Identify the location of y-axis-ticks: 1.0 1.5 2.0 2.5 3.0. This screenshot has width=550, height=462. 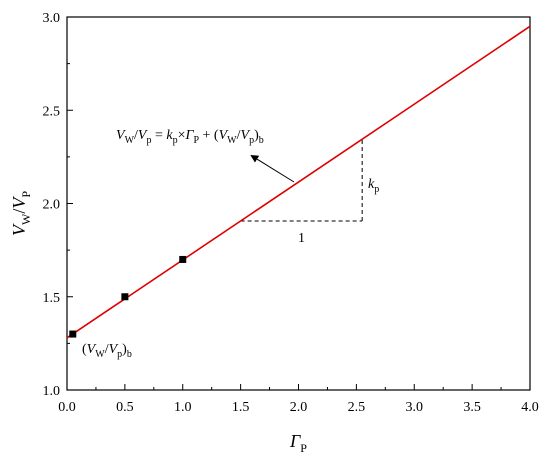
(58, 205).